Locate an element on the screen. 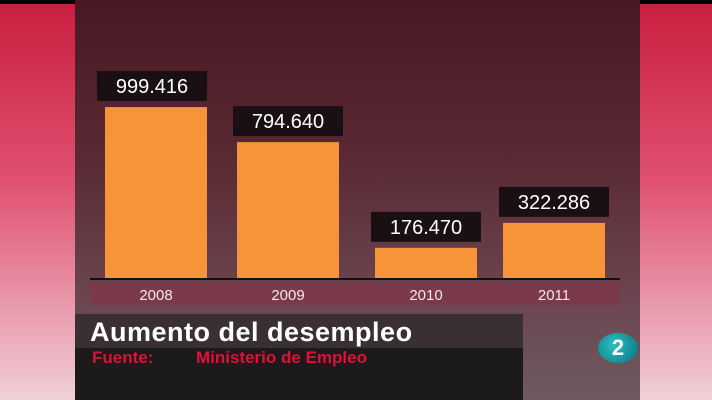  bar-2010 is located at coordinates (426, 262).